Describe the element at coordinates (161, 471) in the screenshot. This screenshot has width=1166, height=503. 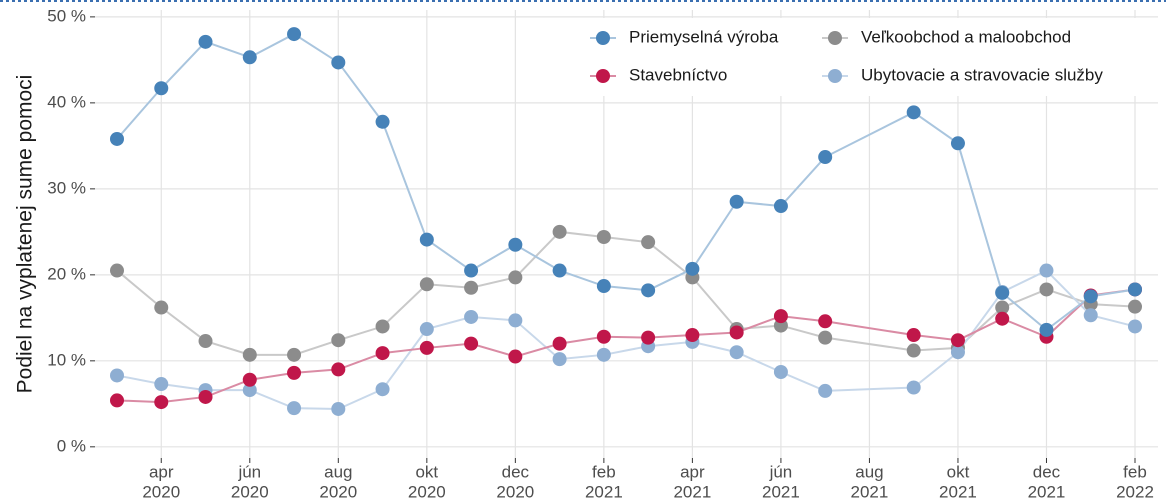
I see `x-tick-label: apr` at that location.